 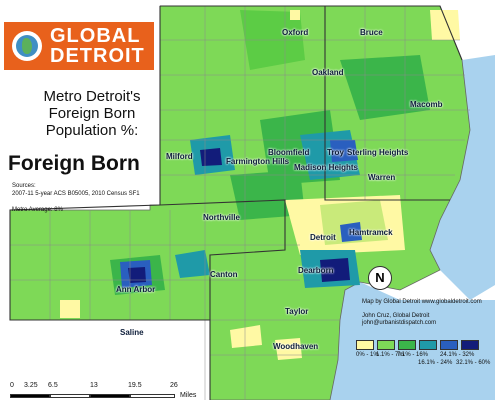 I want to click on author-email: john@urbanistdispatch.com, so click(x=399, y=323).